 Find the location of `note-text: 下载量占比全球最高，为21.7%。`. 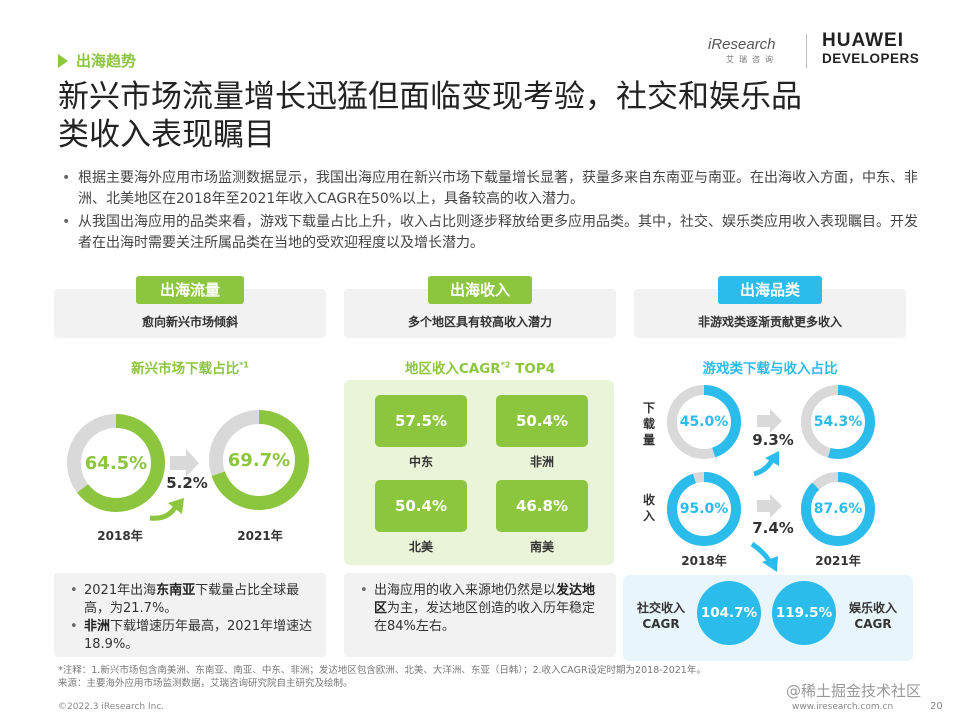

note-text: 下载量占比全球最高，为21.7%。 is located at coordinates (192, 599).